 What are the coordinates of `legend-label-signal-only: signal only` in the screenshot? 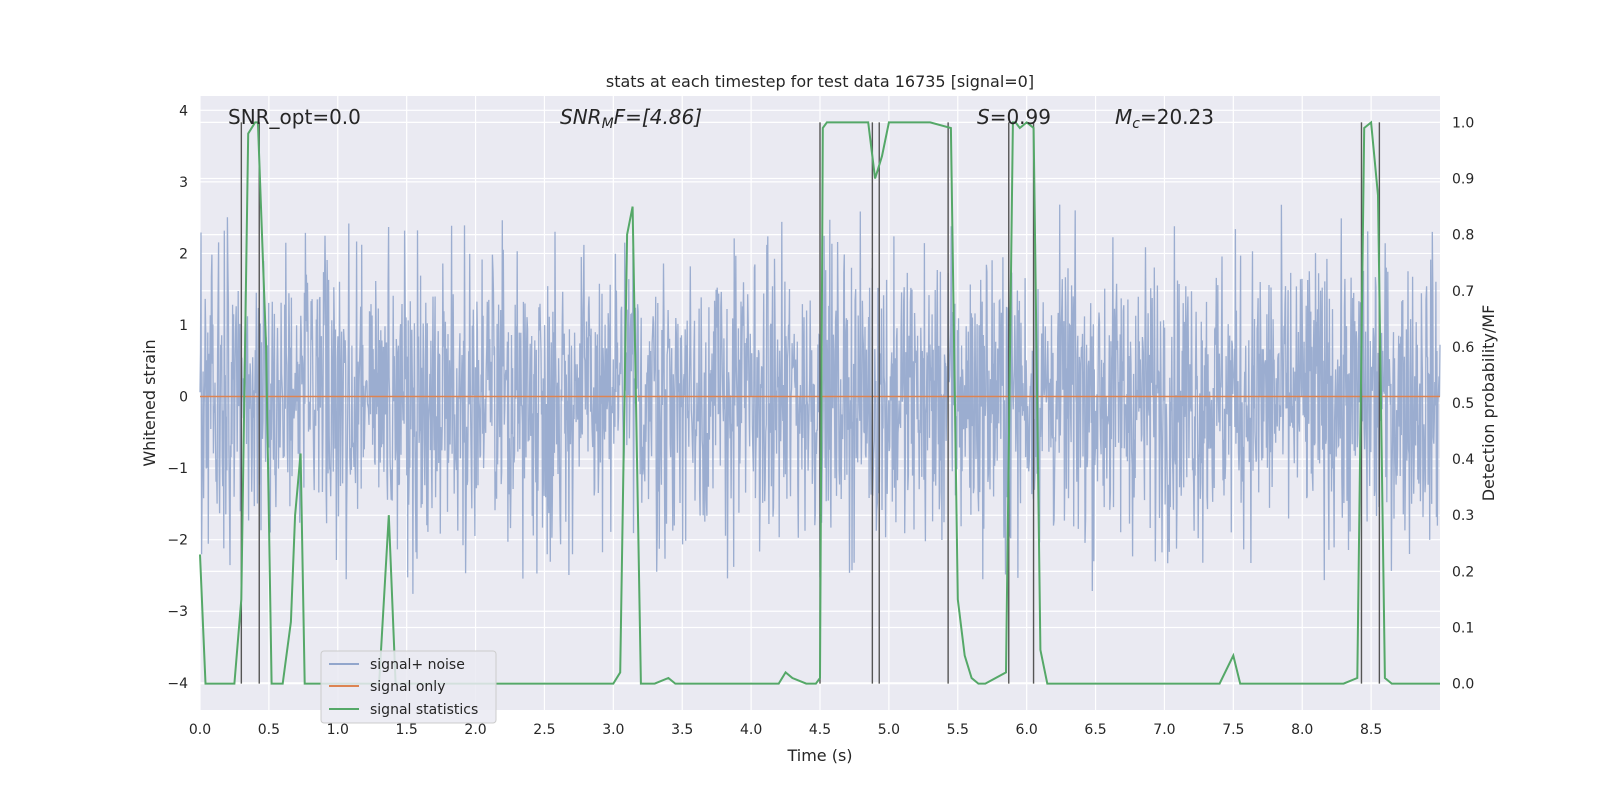 It's located at (407, 687).